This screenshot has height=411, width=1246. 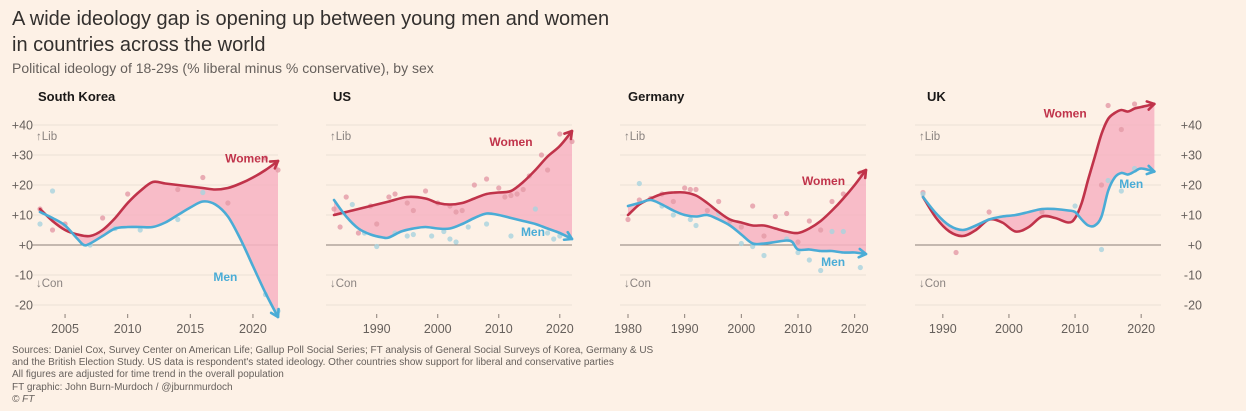 What do you see at coordinates (798, 329) in the screenshot?
I see `germany-x-tick-label: 2010` at bounding box center [798, 329].